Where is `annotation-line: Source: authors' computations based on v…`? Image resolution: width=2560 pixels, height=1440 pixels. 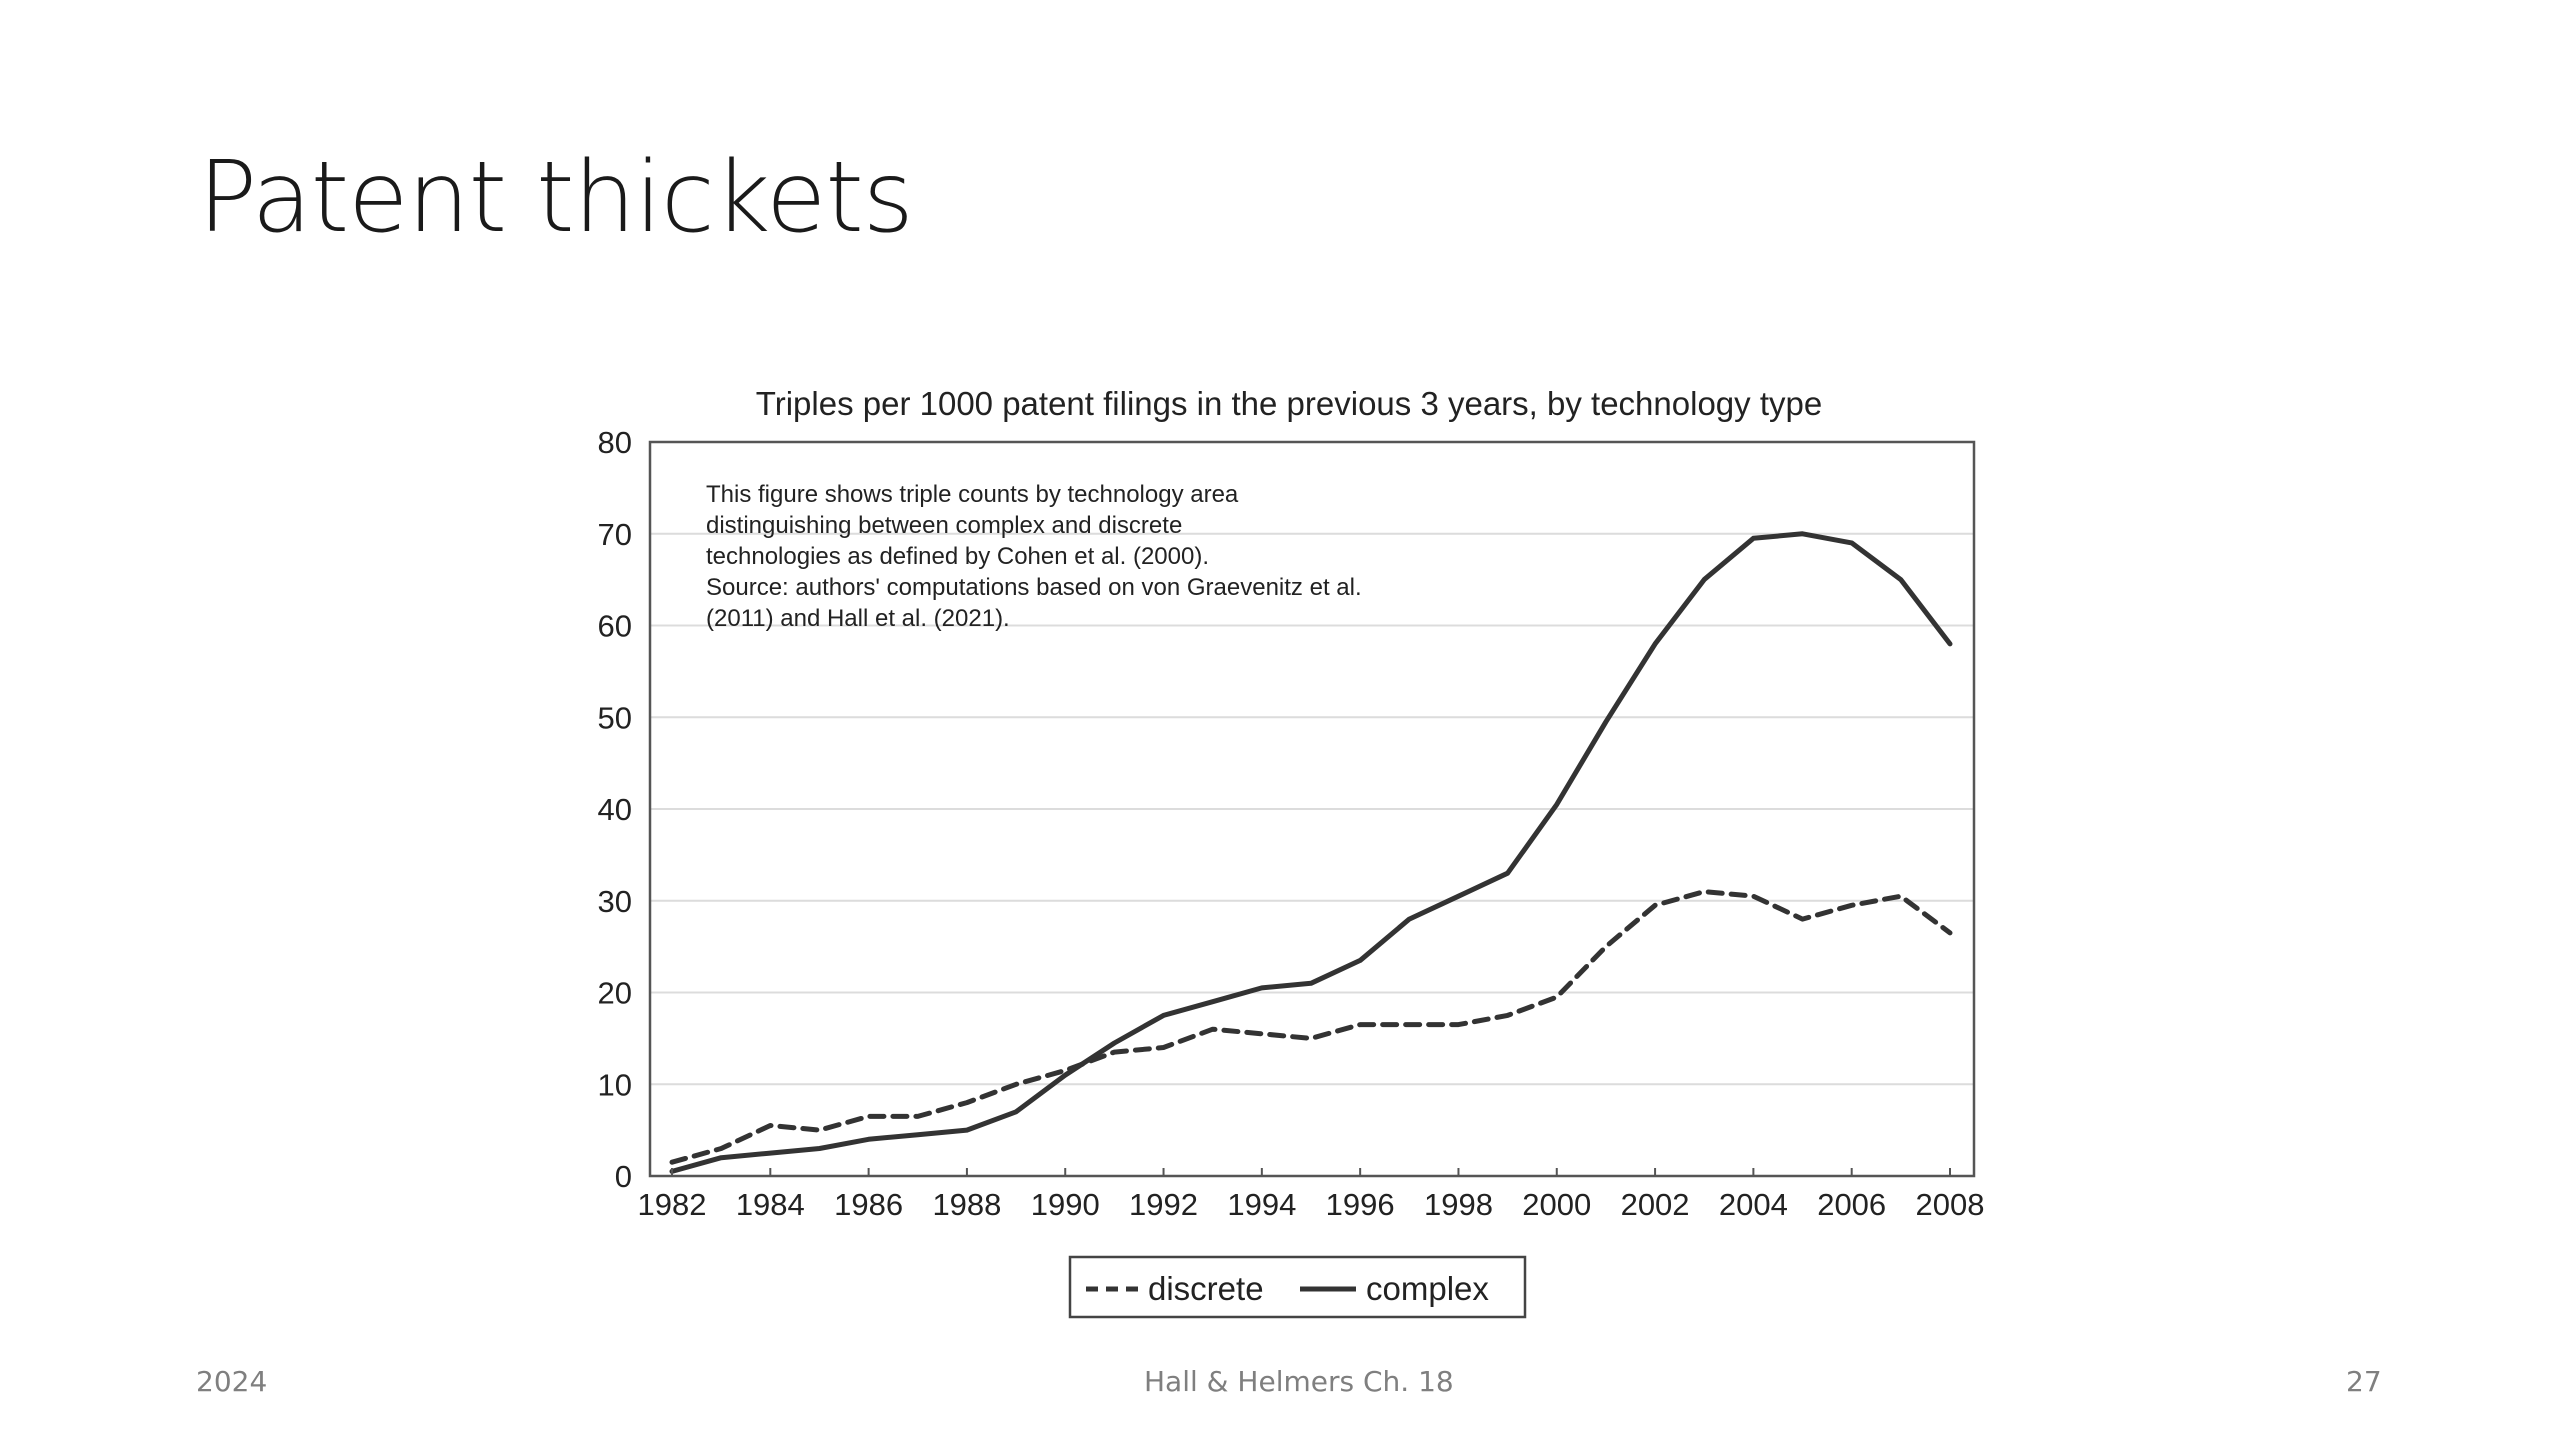 annotation-line: Source: authors' computations based on v… is located at coordinates (1034, 587).